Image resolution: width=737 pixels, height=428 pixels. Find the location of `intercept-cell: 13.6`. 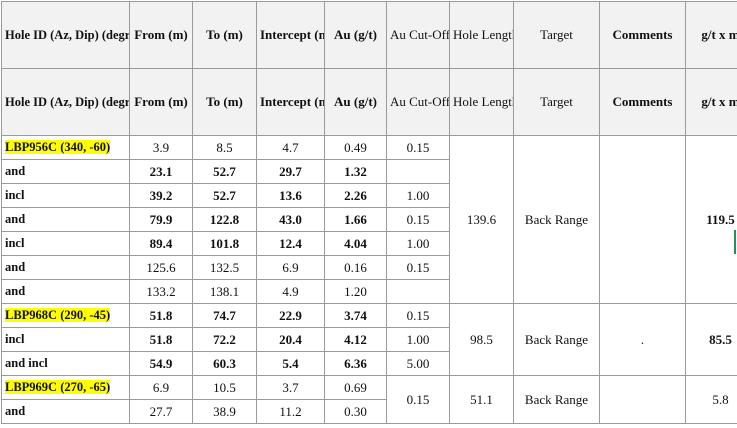

intercept-cell: 13.6 is located at coordinates (290, 195).